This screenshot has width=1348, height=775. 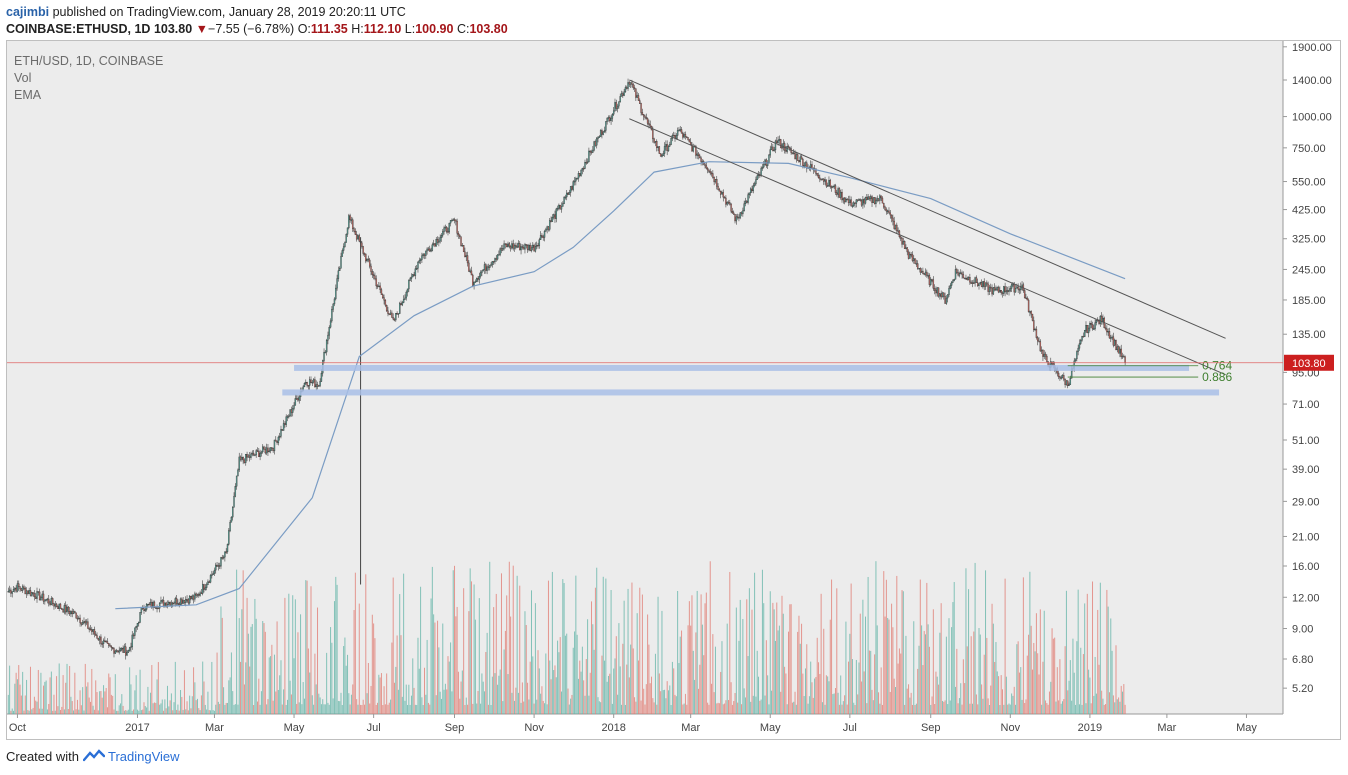 What do you see at coordinates (1306, 537) in the screenshot?
I see `y-tick-label: 21.00` at bounding box center [1306, 537].